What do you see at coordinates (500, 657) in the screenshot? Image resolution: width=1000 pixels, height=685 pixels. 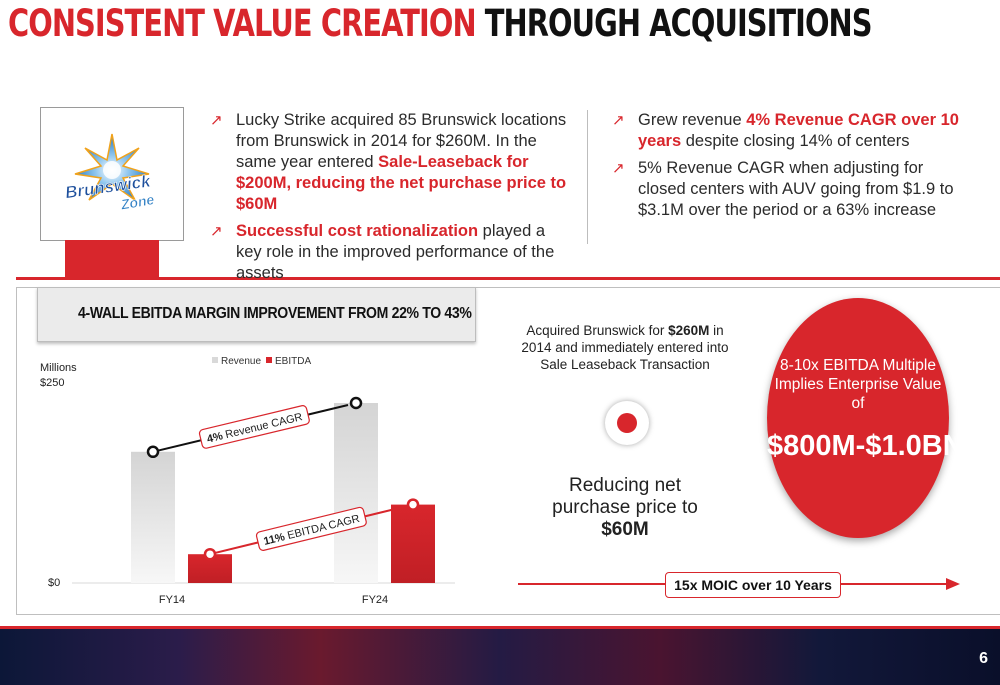 I see `footer-banner` at bounding box center [500, 657].